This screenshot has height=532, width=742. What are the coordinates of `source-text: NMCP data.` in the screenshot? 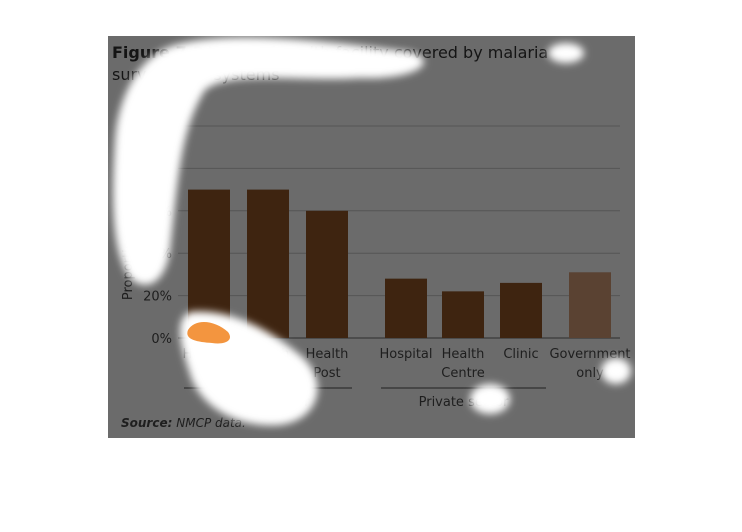 It's located at (211, 423).